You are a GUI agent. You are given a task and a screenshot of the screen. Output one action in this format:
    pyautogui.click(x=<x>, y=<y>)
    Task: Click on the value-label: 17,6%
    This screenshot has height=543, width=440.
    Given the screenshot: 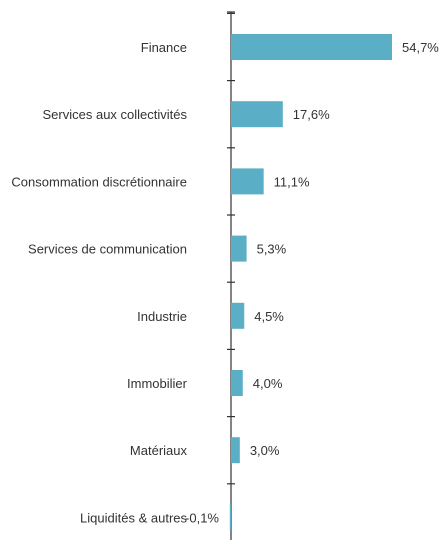 What is the action you would take?
    pyautogui.click(x=311, y=114)
    